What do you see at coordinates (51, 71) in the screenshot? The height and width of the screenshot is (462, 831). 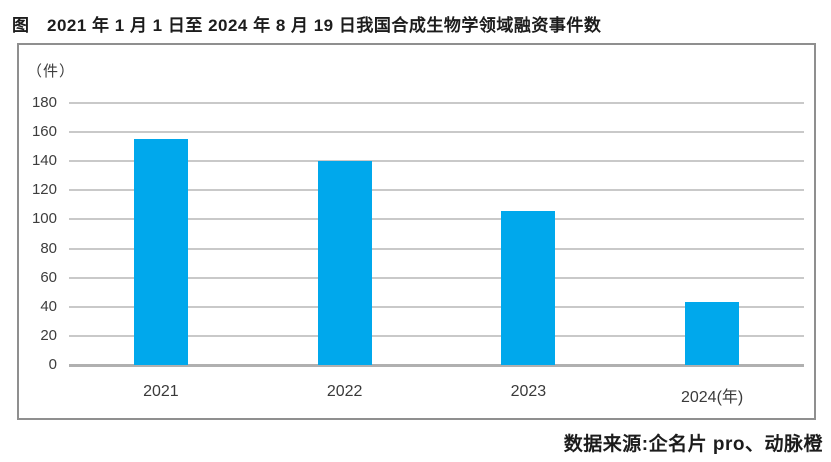 I see `y-axis-unit-label: （件）` at bounding box center [51, 71].